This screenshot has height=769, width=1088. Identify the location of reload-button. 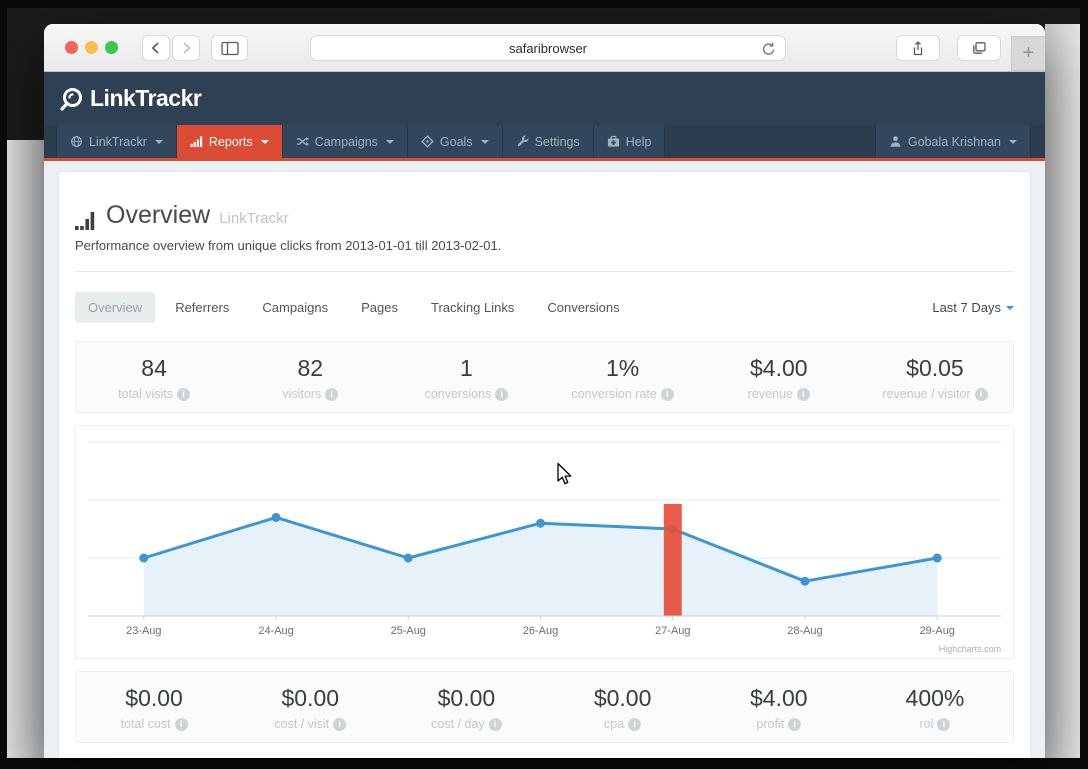
(768, 50).